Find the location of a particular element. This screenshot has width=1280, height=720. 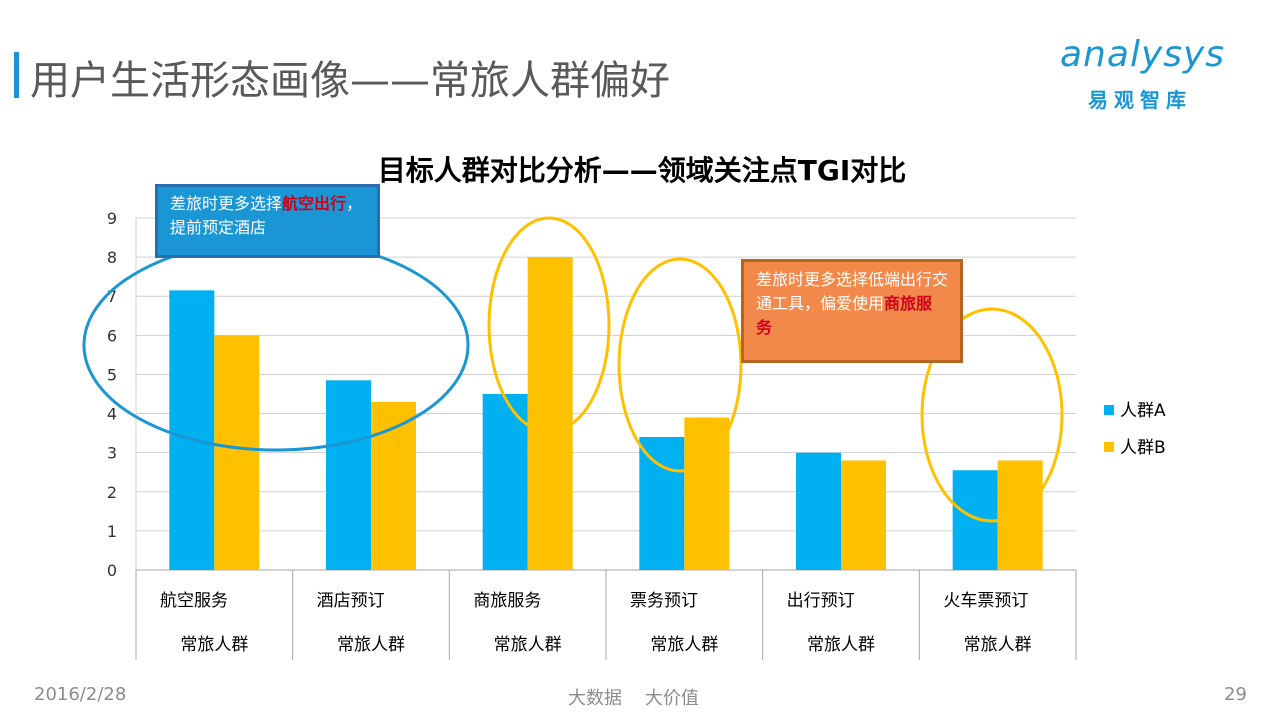

analysys-logo: analysys 易观智库 is located at coordinates (1155, 74).